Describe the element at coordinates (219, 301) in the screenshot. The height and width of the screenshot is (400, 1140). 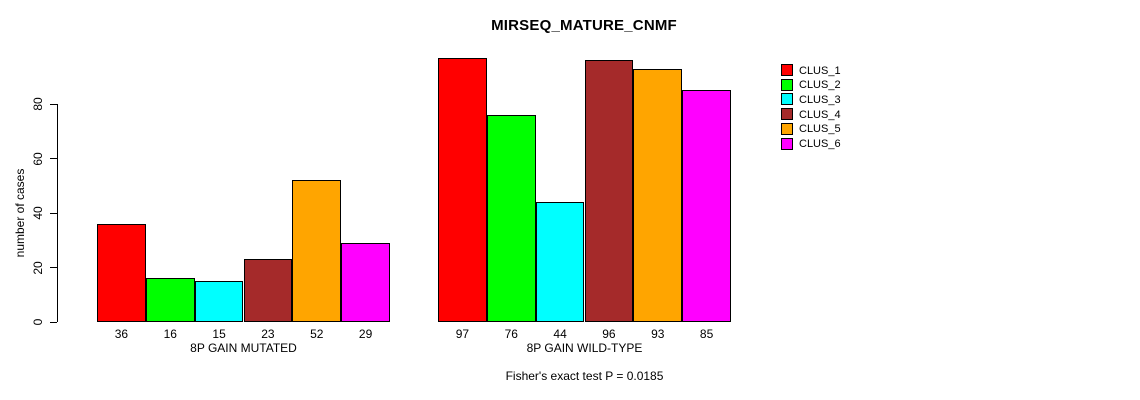
I see `bar-clus_3-group0` at that location.